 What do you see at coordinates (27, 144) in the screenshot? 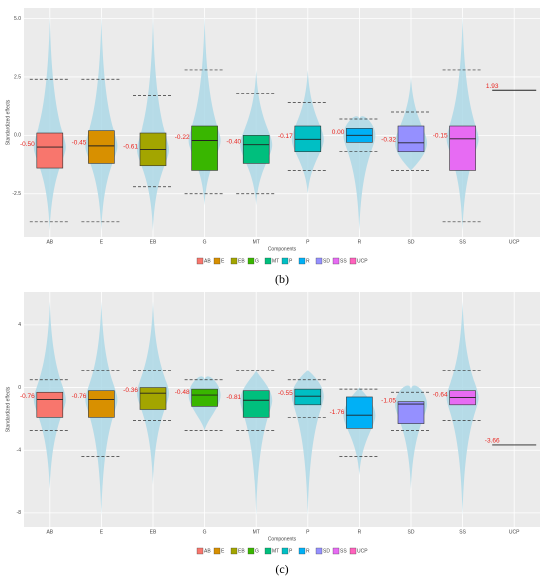
I see `median-label: -0.50` at bounding box center [27, 144].